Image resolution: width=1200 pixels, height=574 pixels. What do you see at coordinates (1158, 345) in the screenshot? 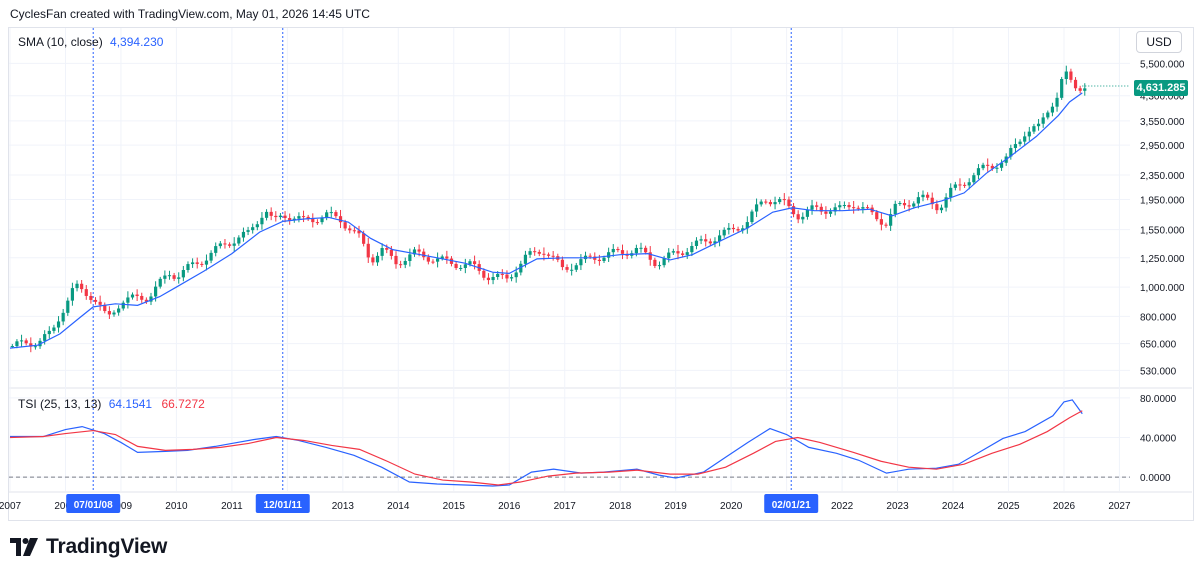
I see `price-axis-tick-label: 650.000` at bounding box center [1158, 345].